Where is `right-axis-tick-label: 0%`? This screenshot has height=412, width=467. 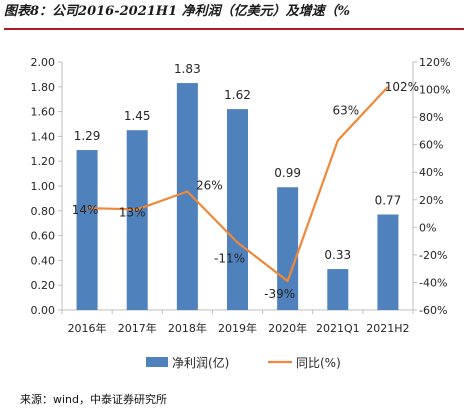 right-axis-tick-label: 0% is located at coordinates (427, 227).